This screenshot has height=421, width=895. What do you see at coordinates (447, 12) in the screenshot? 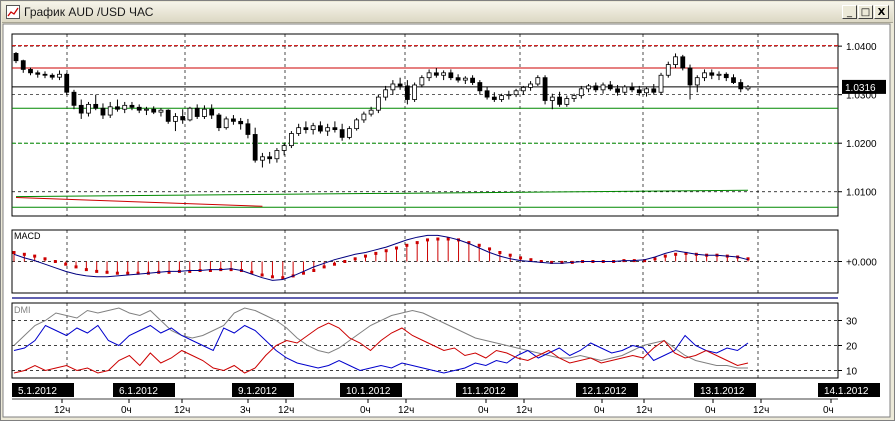
I see `title-bar: График AUD /USD ЧАС _ □ X` at bounding box center [447, 12].